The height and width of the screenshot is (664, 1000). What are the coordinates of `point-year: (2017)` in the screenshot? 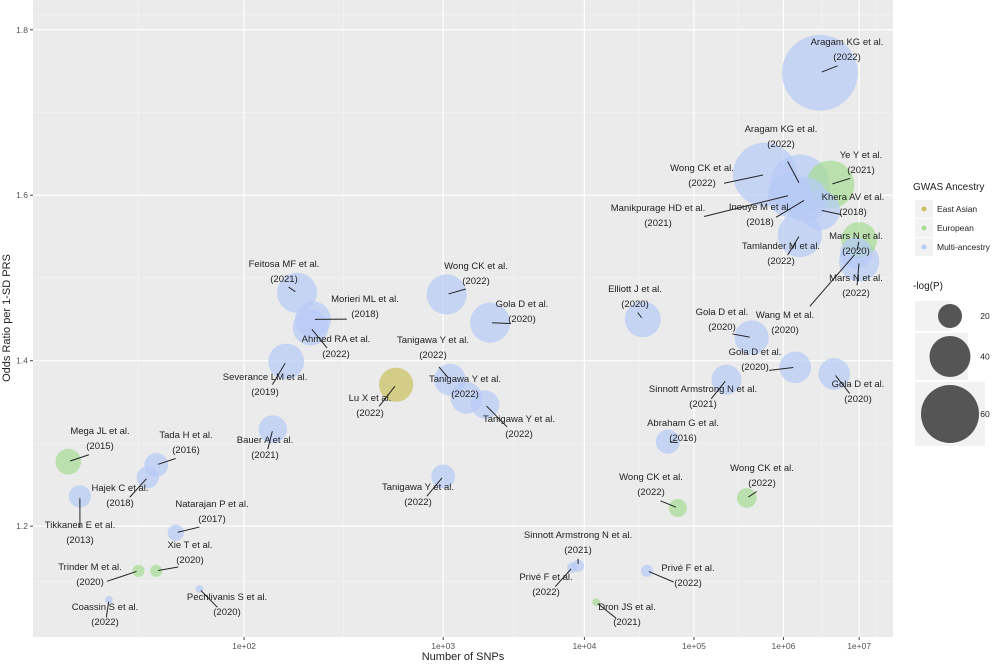 It's located at (211, 519).